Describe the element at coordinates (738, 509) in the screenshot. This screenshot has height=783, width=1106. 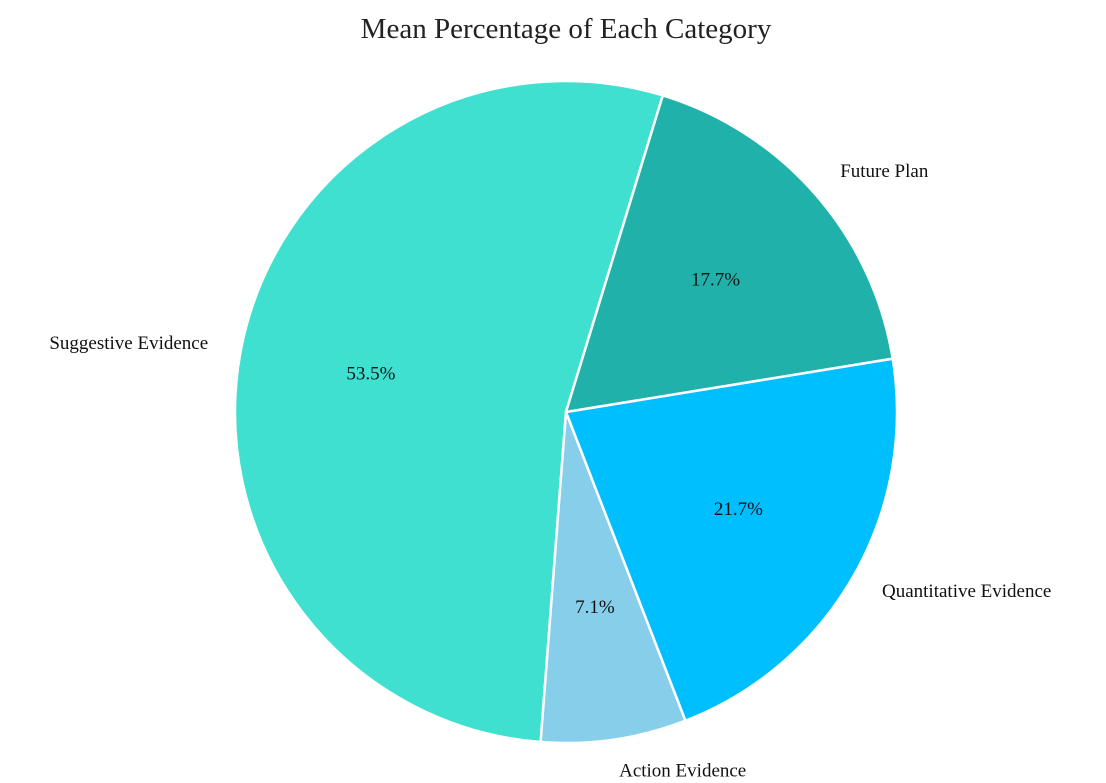
I see `pie-pct-label-quantitative-evidence: 21.7%` at that location.